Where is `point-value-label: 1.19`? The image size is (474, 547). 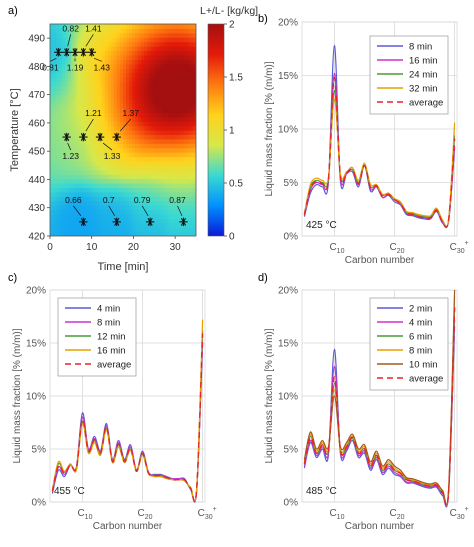 point-value-label: 1.19 is located at coordinates (75, 67).